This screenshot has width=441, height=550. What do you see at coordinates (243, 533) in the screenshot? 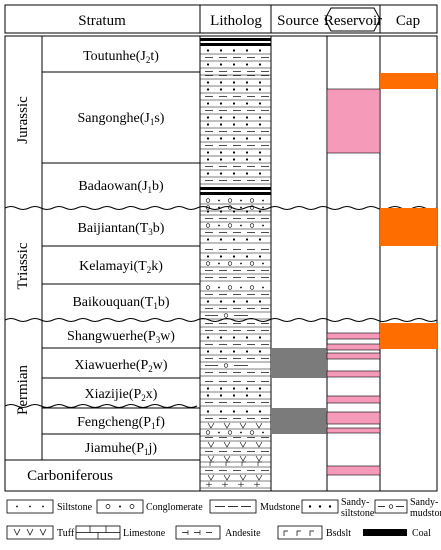
I see `svg-text: Andesite` at bounding box center [243, 533].